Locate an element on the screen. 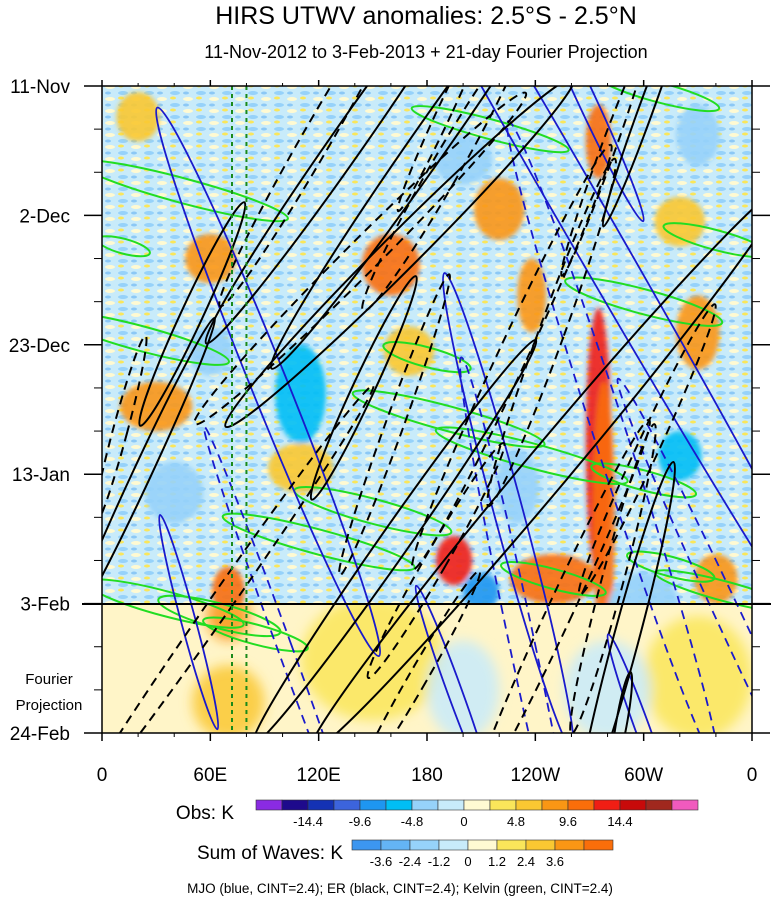 Image resolution: width=771 pixels, height=904 pixels. obs-colorbar-label-1: -9.6 is located at coordinates (360, 821).